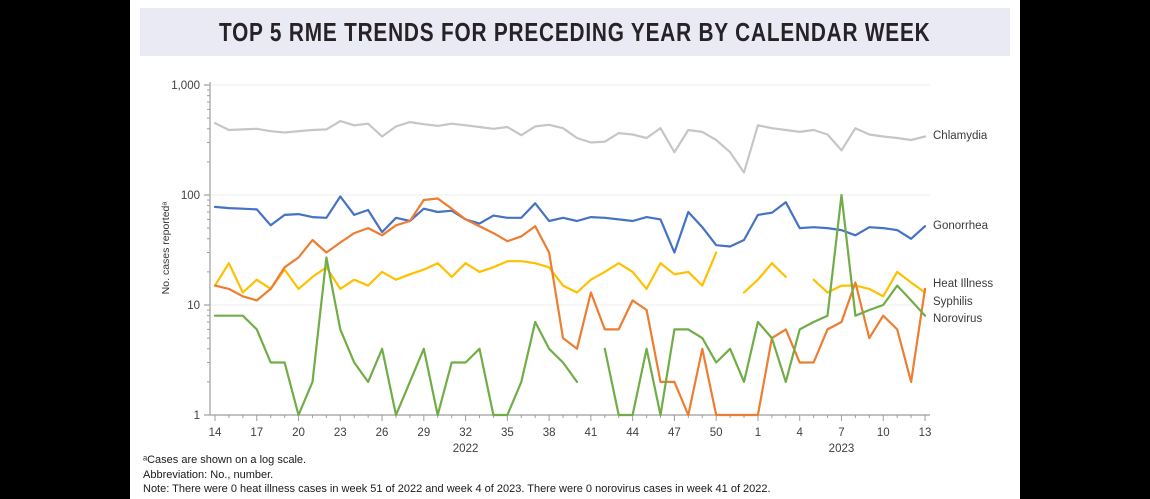 The image size is (1150, 499). I want to click on y-axis-label: No. cases reportedᵃ, so click(166, 248).